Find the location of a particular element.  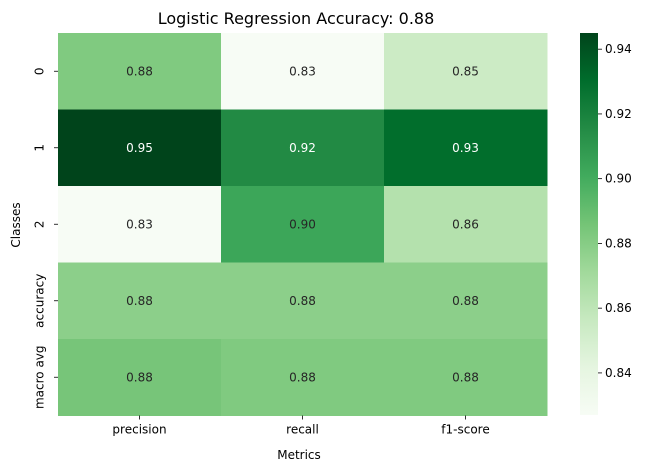

cell-value-label: 0.95 is located at coordinates (139, 148).